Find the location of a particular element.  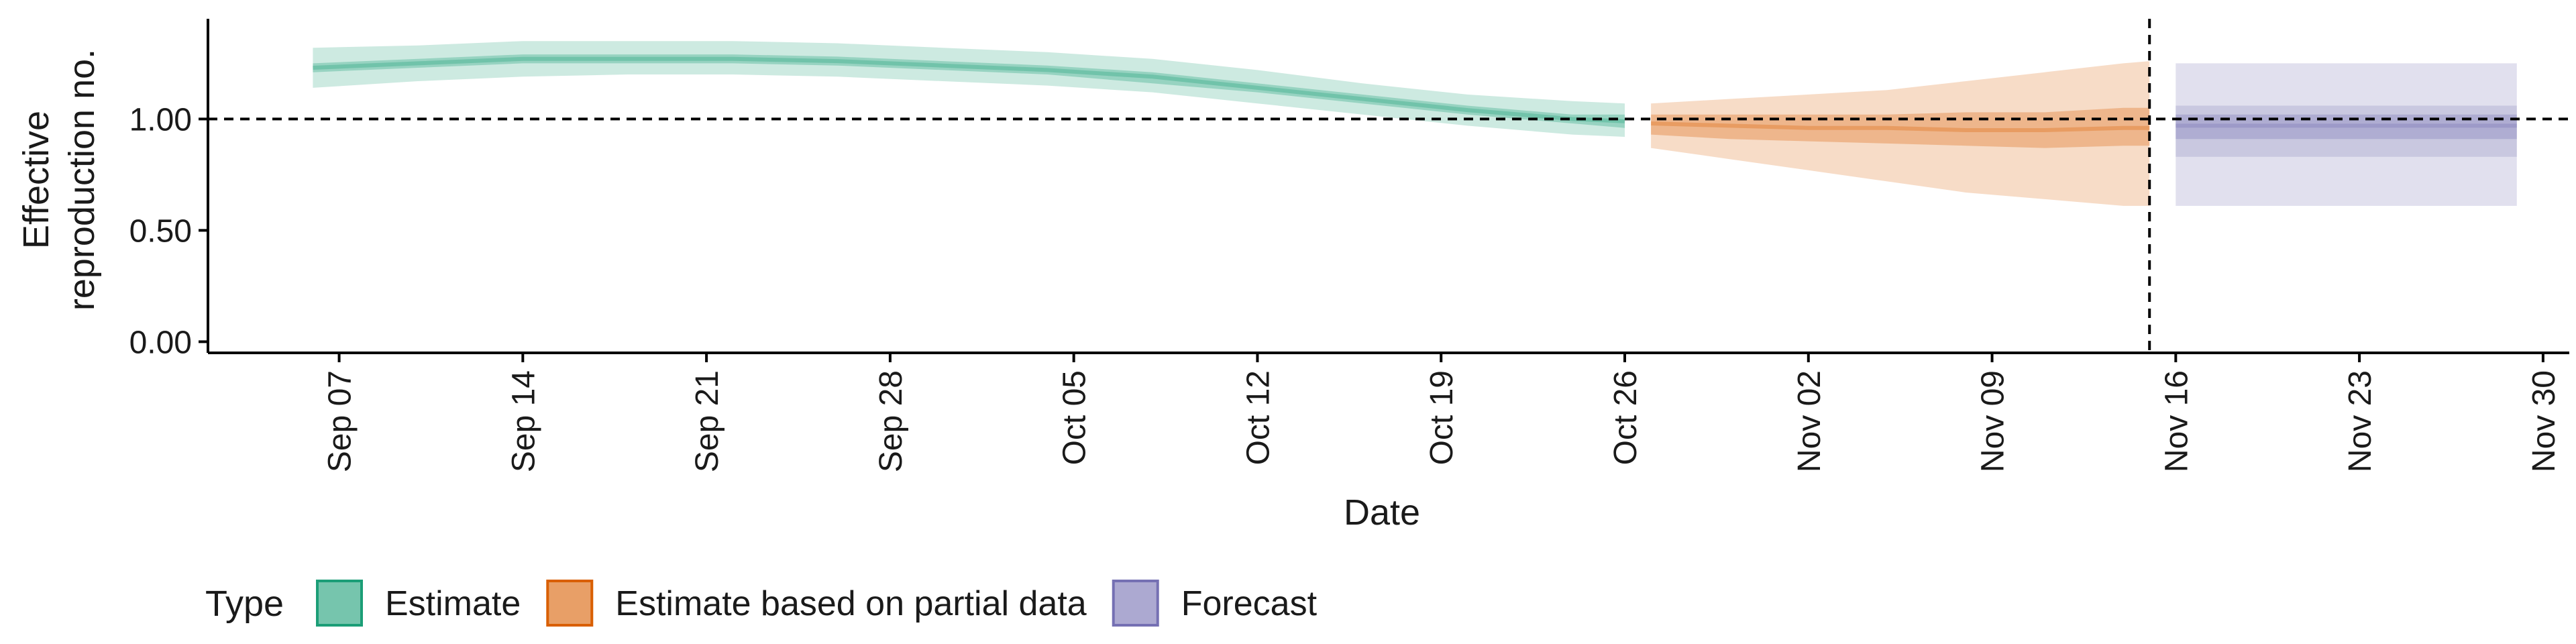

x-tick-label: Sep 21 is located at coordinates (707, 421).